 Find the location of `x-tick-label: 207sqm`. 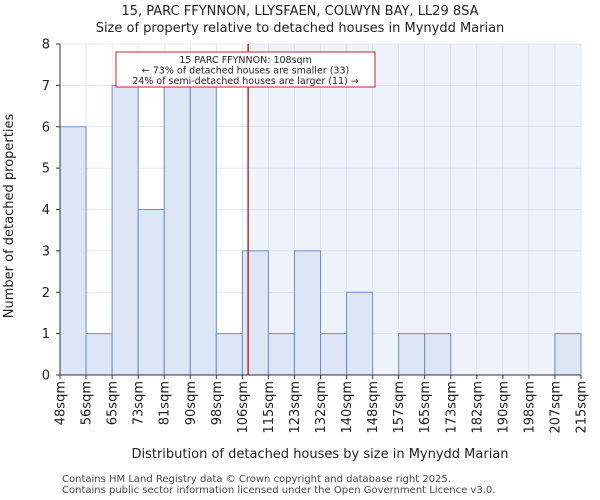

x-tick-label: 207sqm is located at coordinates (555, 407).